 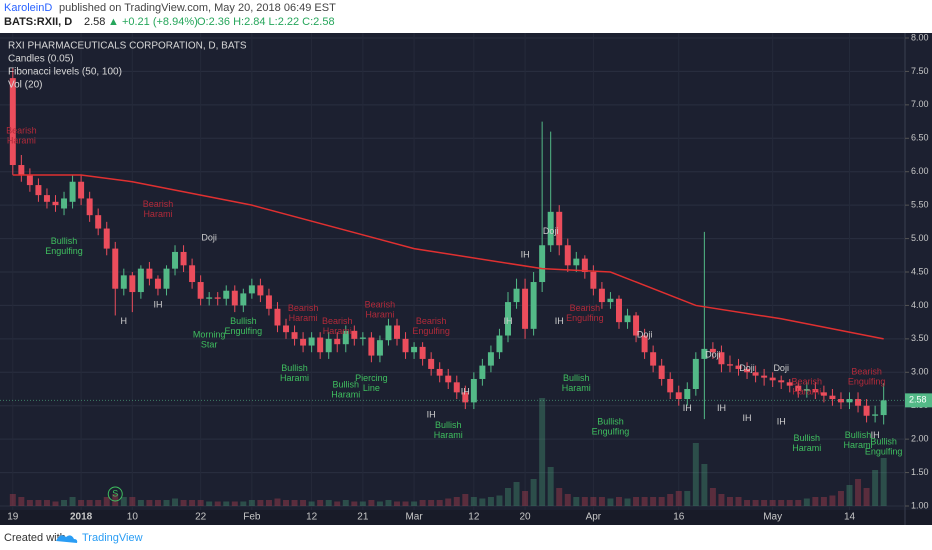 I want to click on author: KaroleinD, so click(x=28, y=8).